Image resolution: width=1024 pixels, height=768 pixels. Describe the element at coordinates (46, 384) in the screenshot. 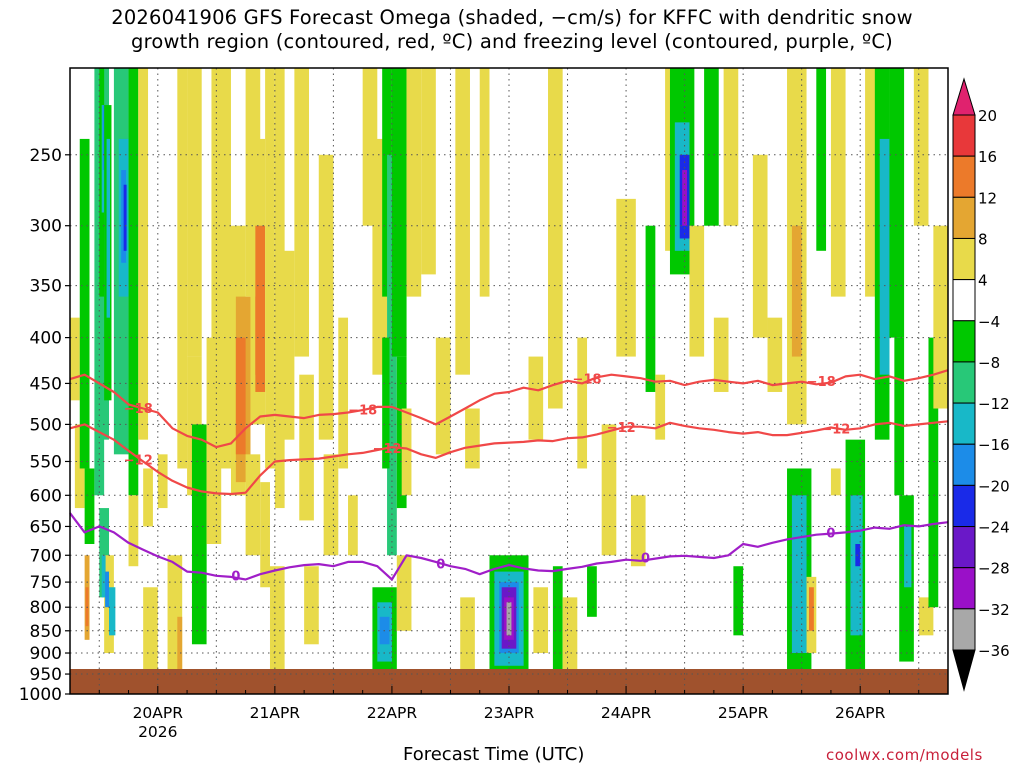

I see `y-tick-label: 450` at that location.